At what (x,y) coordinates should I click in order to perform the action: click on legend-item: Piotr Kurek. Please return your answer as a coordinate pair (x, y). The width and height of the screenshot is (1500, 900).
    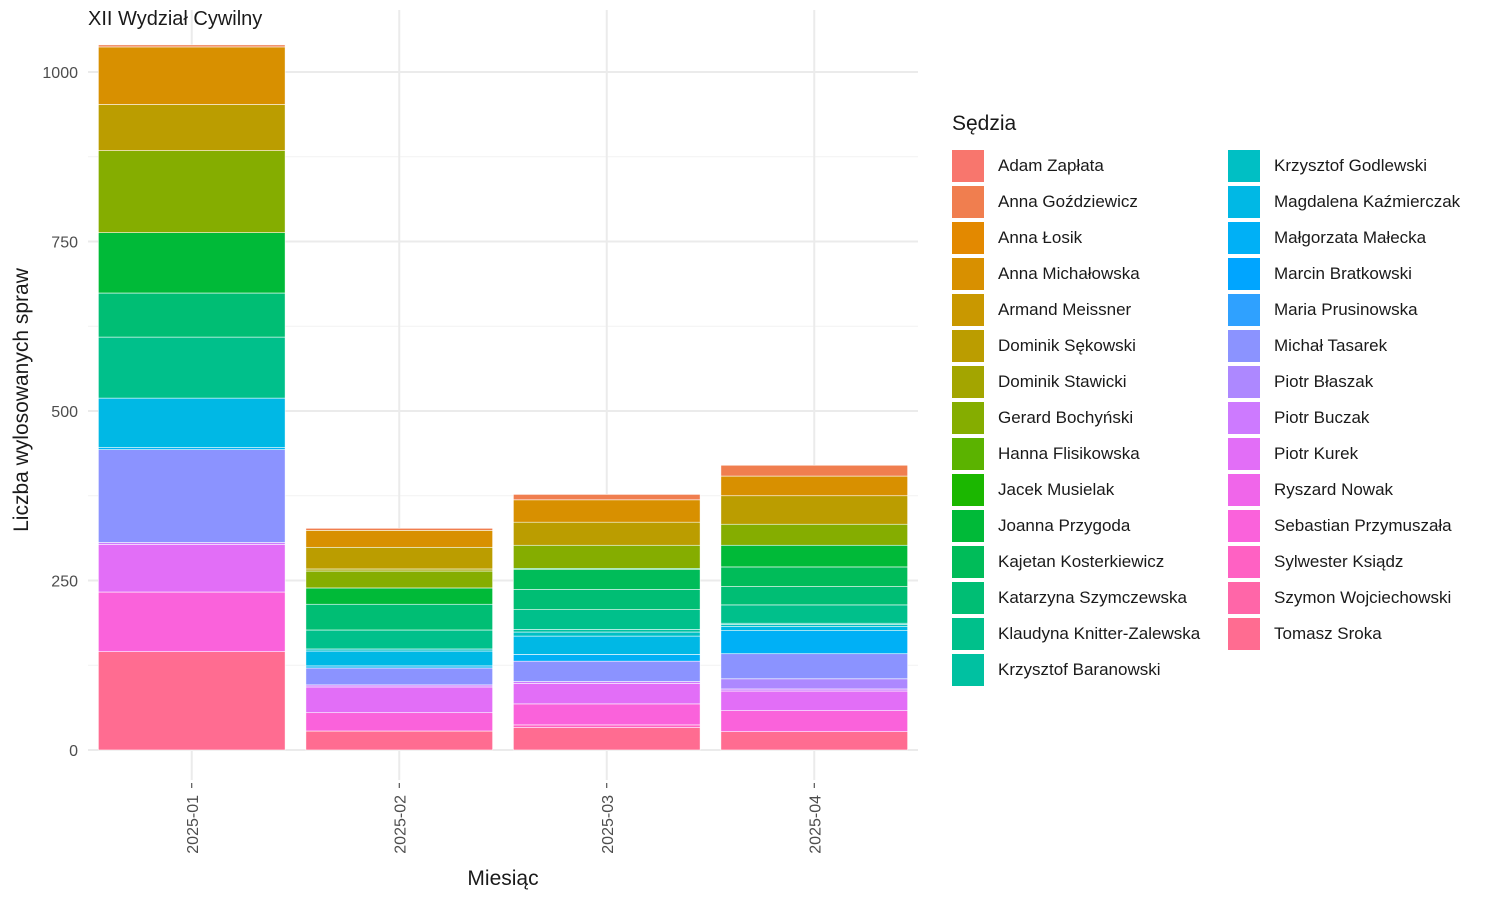
    Looking at the image, I should click on (1364, 454).